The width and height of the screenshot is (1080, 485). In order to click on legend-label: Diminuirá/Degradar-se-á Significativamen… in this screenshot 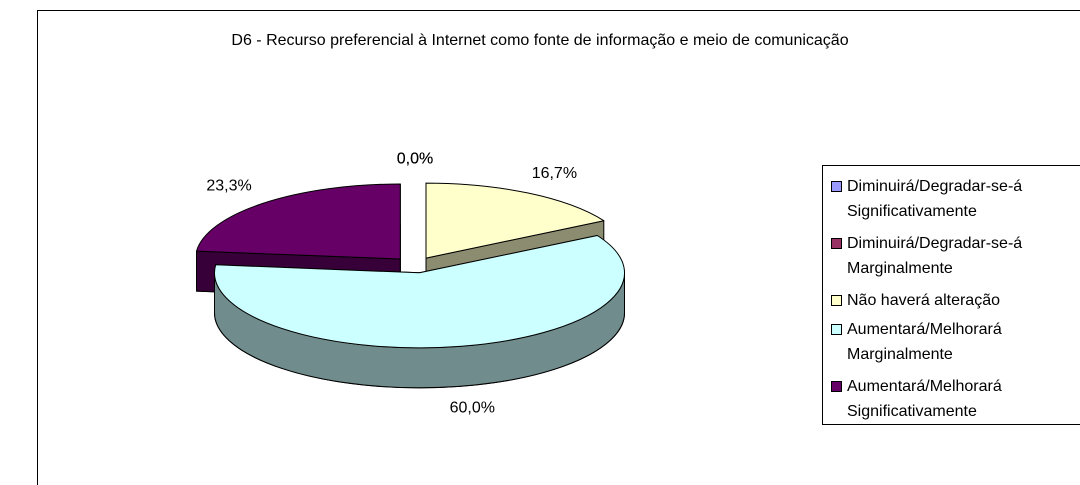, I will do `click(935, 199)`.